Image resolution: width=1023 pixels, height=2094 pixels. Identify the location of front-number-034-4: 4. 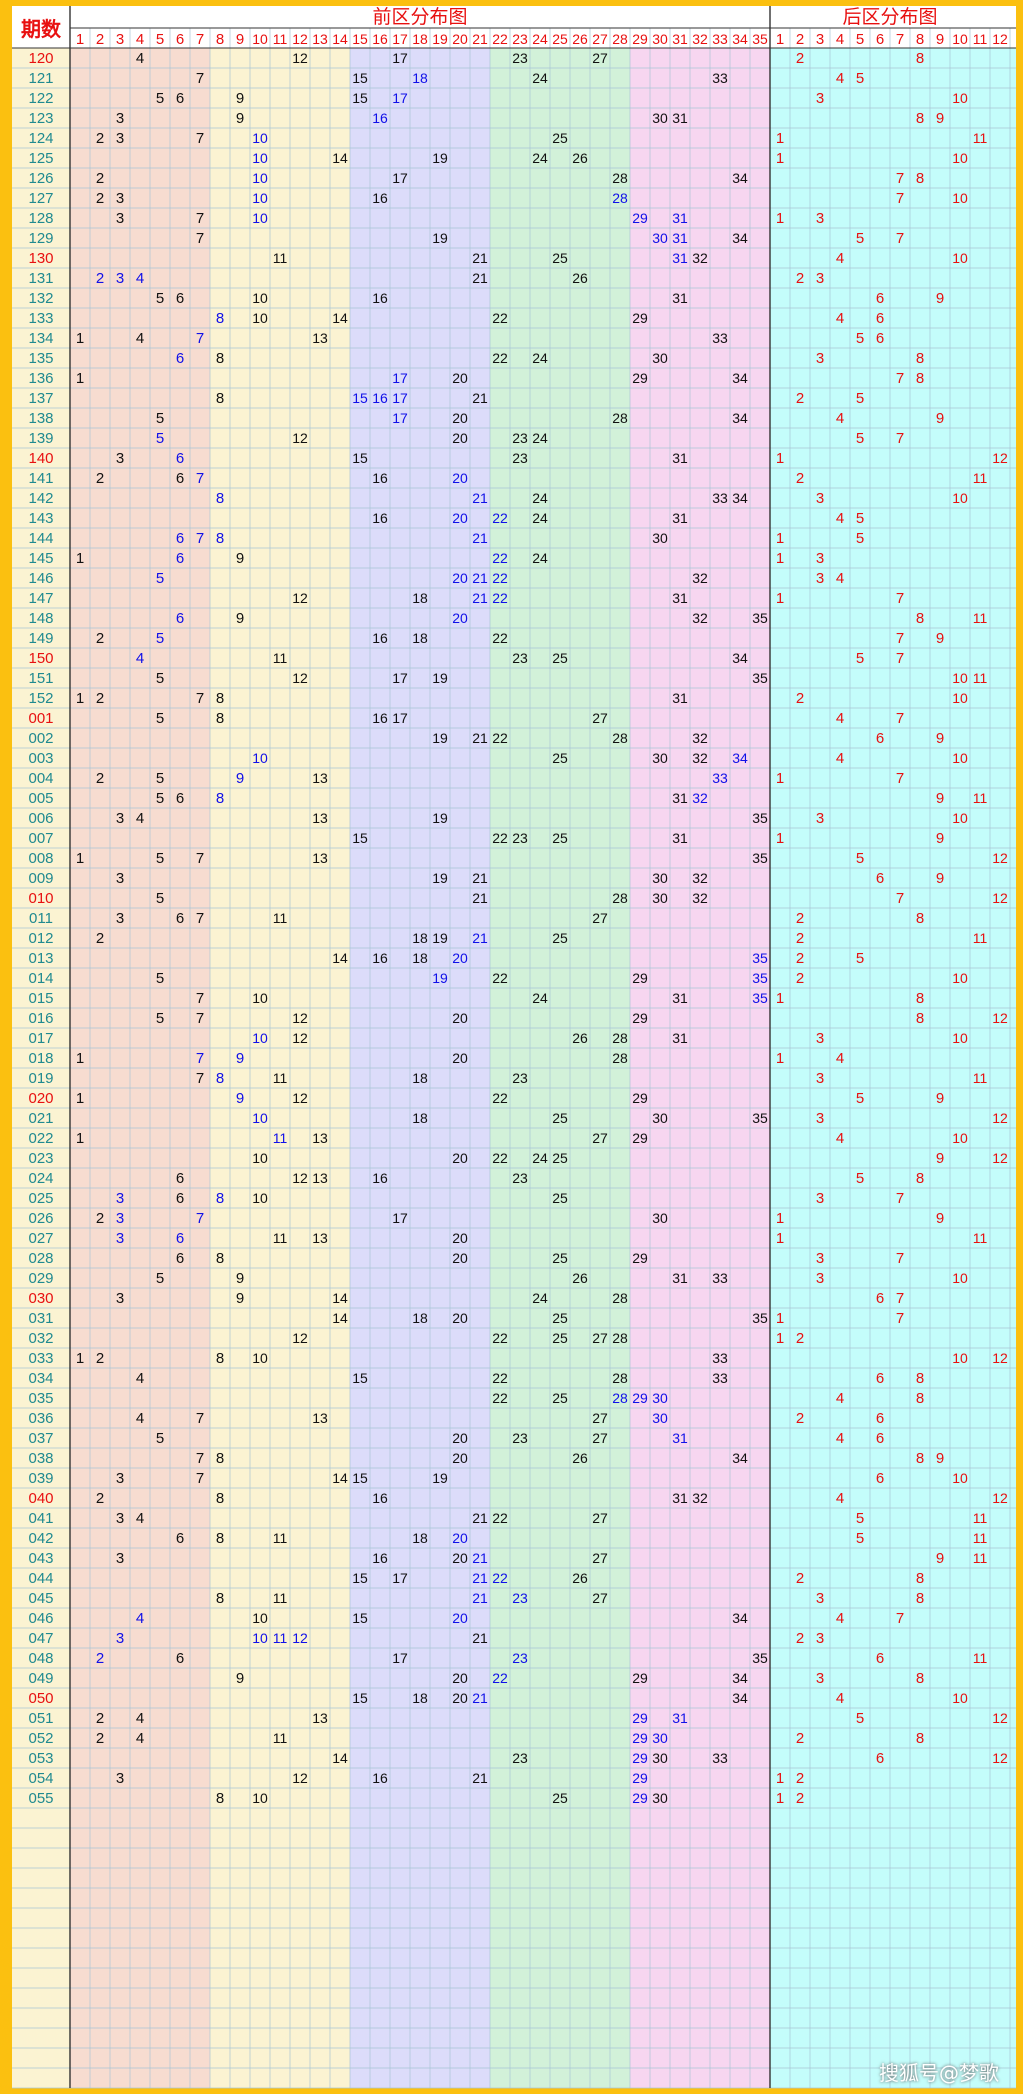
(140, 1378).